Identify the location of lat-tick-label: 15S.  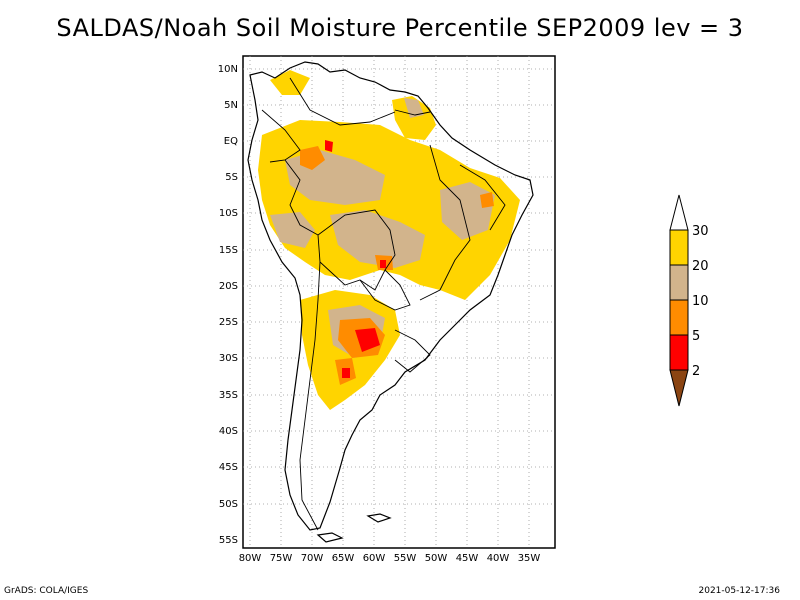
(228, 250).